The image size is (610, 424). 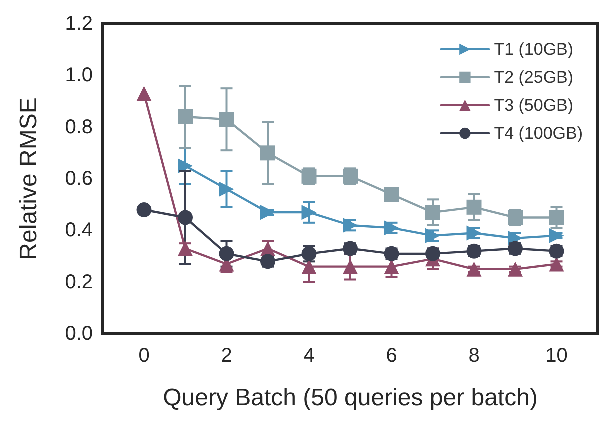 What do you see at coordinates (309, 356) in the screenshot?
I see `x-tick-label: 4` at bounding box center [309, 356].